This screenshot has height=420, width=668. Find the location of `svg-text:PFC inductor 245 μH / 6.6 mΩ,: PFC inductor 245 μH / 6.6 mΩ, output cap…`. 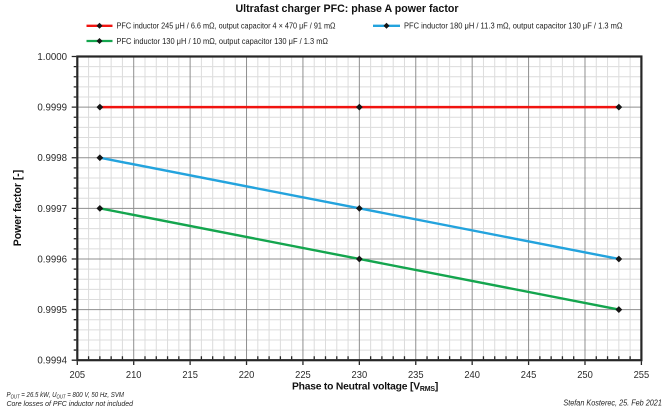

svg-text:PFC inductor 245 μH / 6.6 mΩ,: PFC inductor 245 μH / 6.6 mΩ, output cap… is located at coordinates (226, 26).